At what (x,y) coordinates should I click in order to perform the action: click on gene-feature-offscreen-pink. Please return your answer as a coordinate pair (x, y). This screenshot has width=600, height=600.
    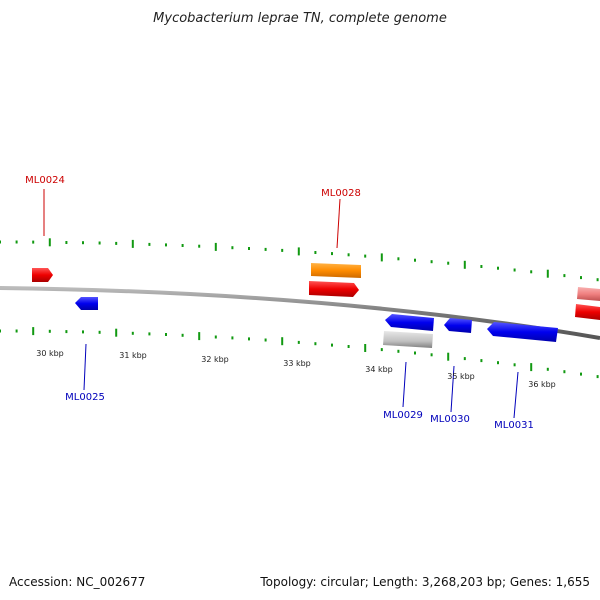
    Looking at the image, I should click on (588, 294).